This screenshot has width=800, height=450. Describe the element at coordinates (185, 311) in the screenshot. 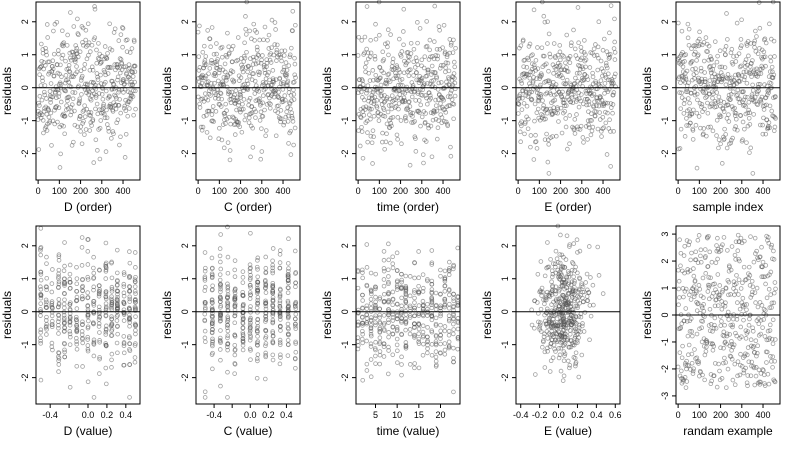

I see `y-tick-label: 0` at that location.